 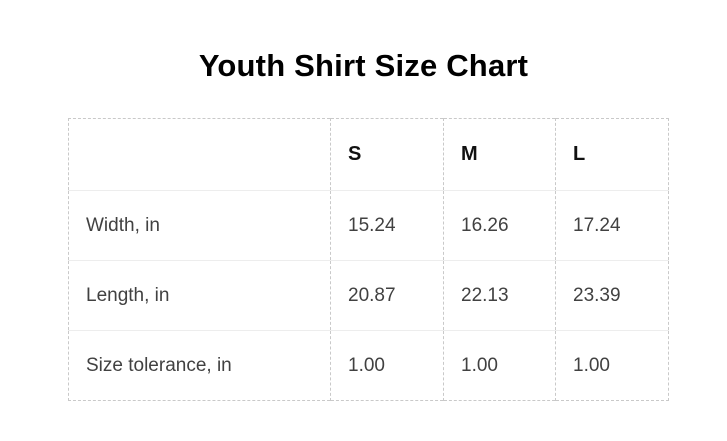 I want to click on value-cell-width-s: 15.24, so click(x=387, y=225).